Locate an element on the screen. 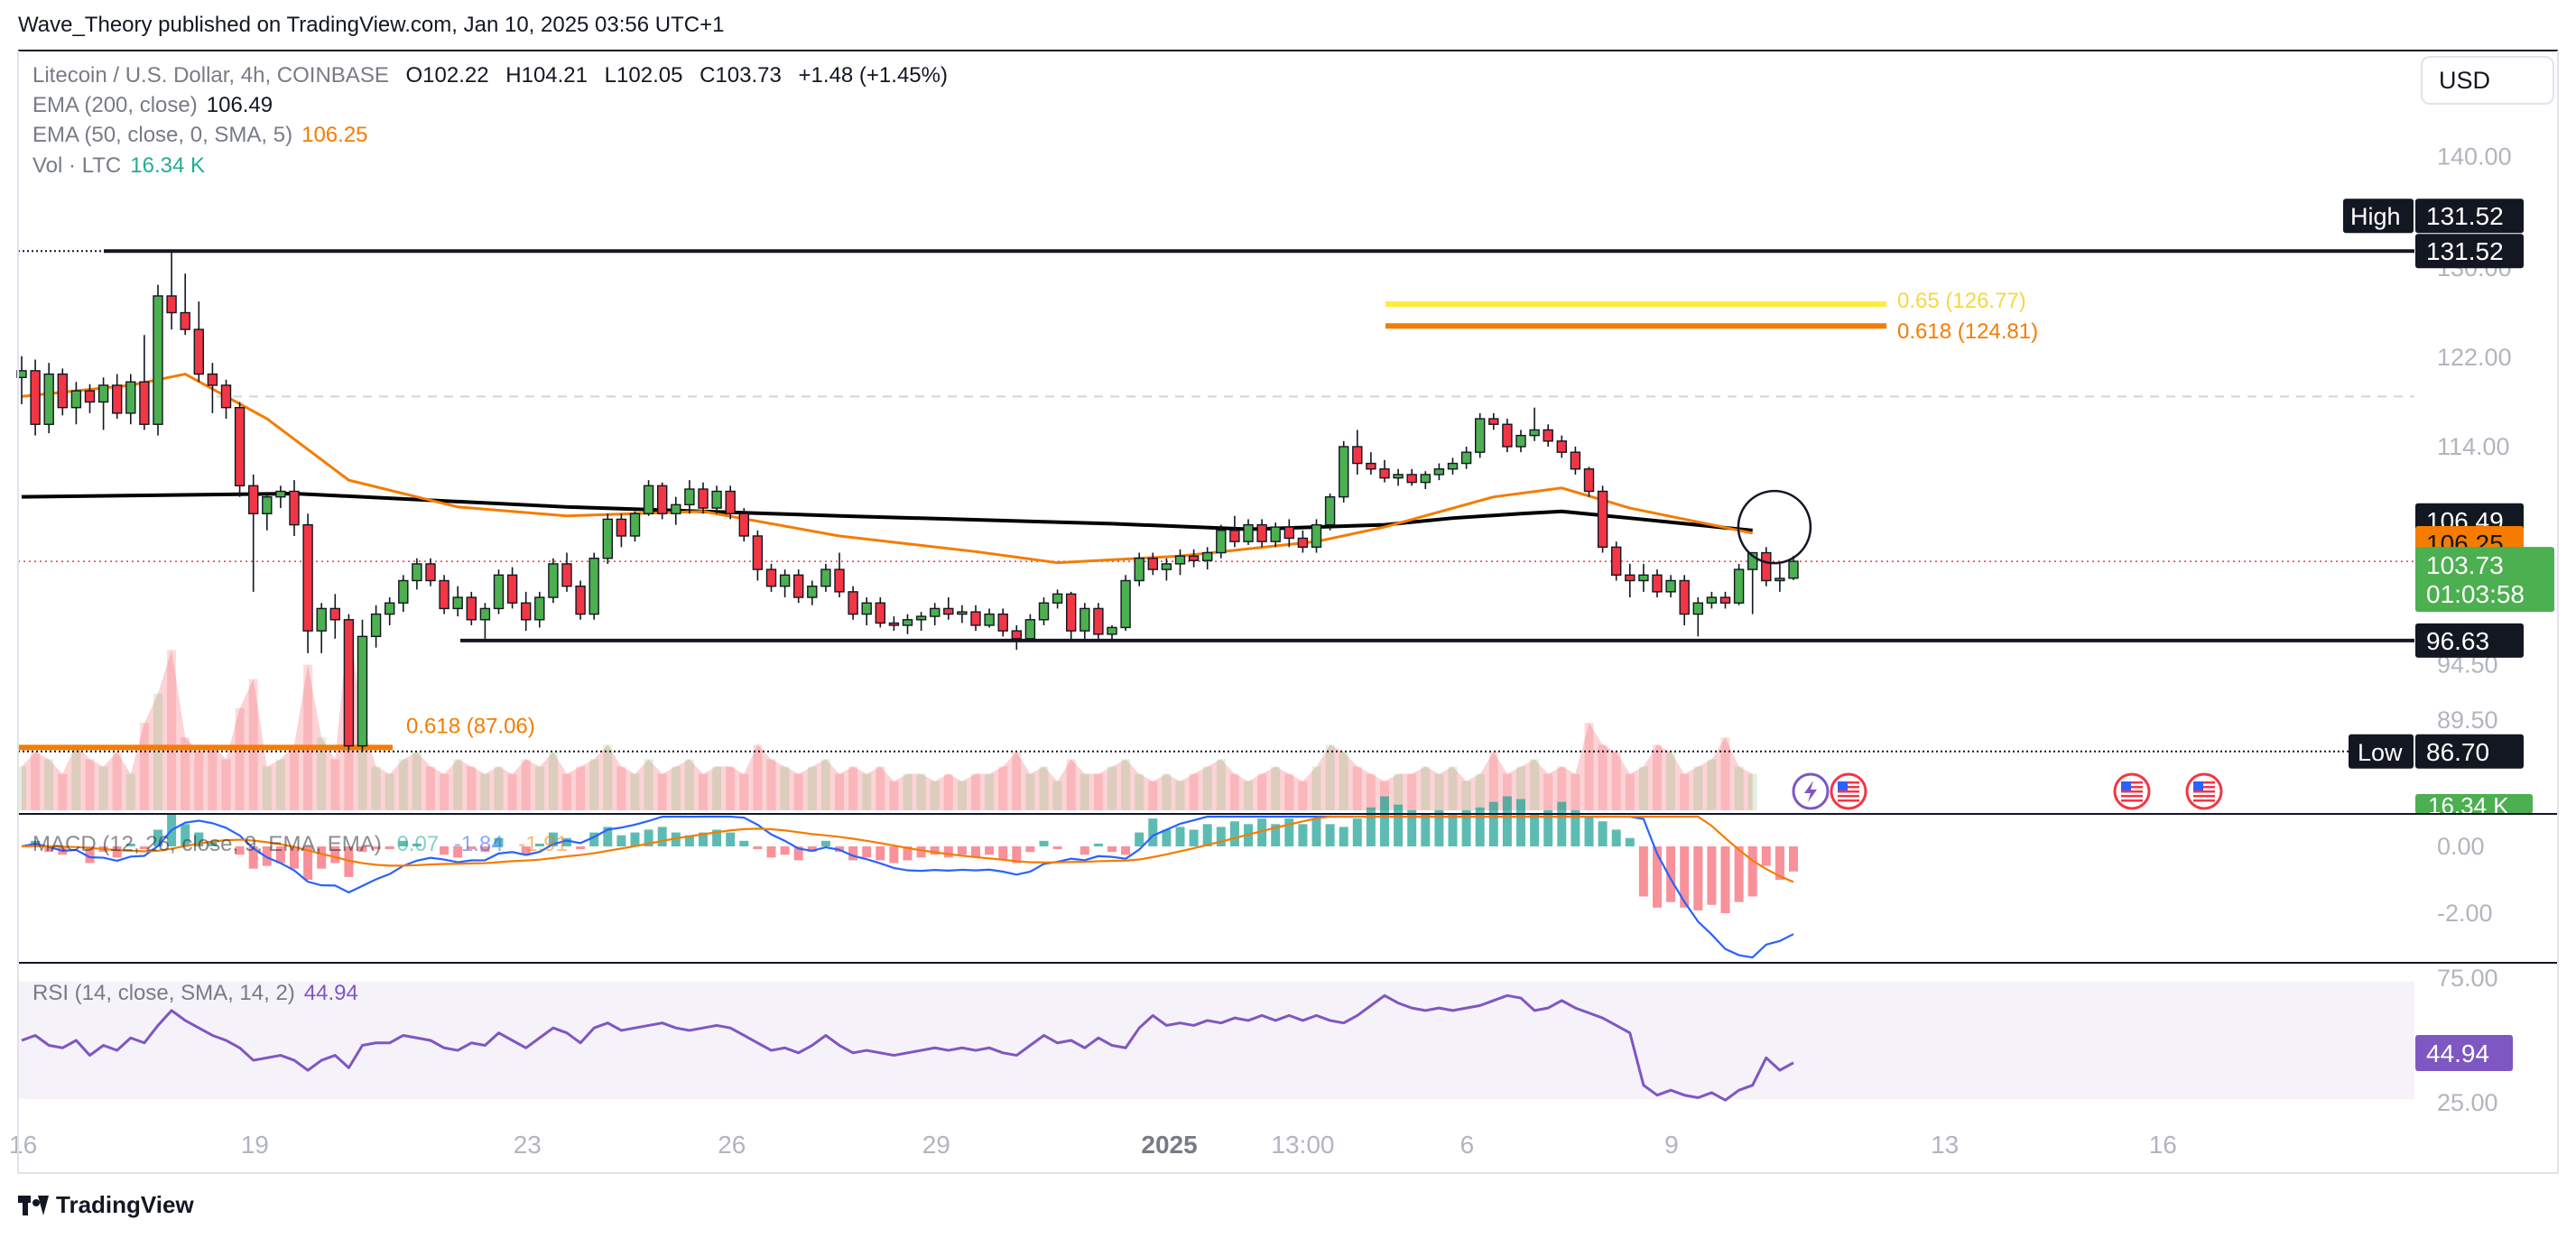 This screenshot has height=1238, width=2576. legend-rsi: RSI (14, close, SMA, 14, 2) 44.94 is located at coordinates (195, 993).